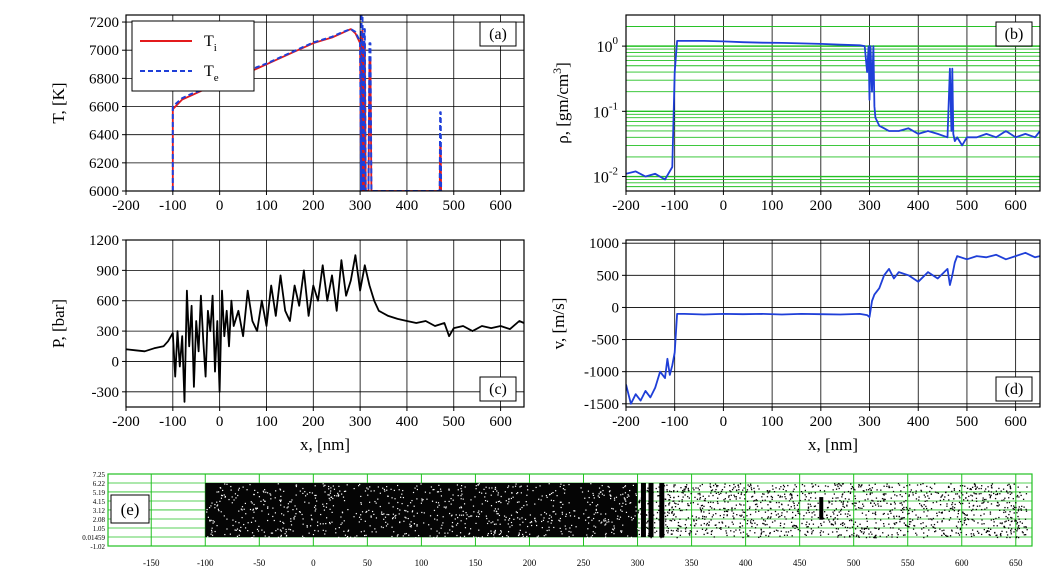  Describe the element at coordinates (1015, 206) in the screenshot. I see `x-tick-label: 600` at that location.